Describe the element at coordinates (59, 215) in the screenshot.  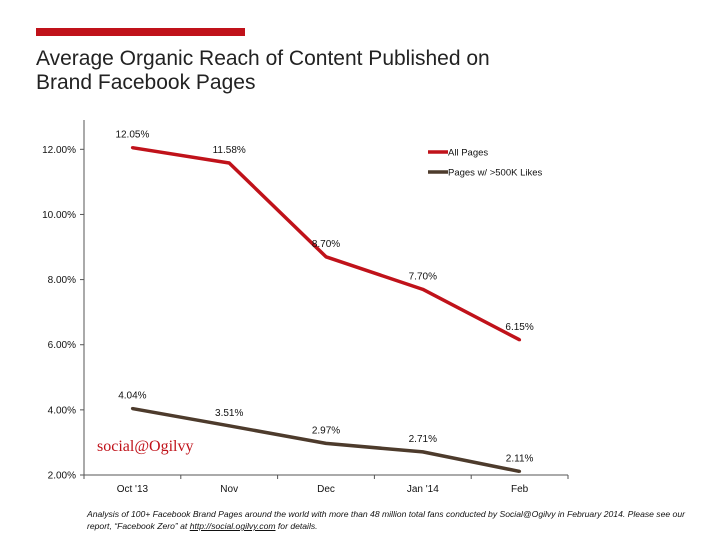
I see `y-tick-label: 10.00%` at that location.